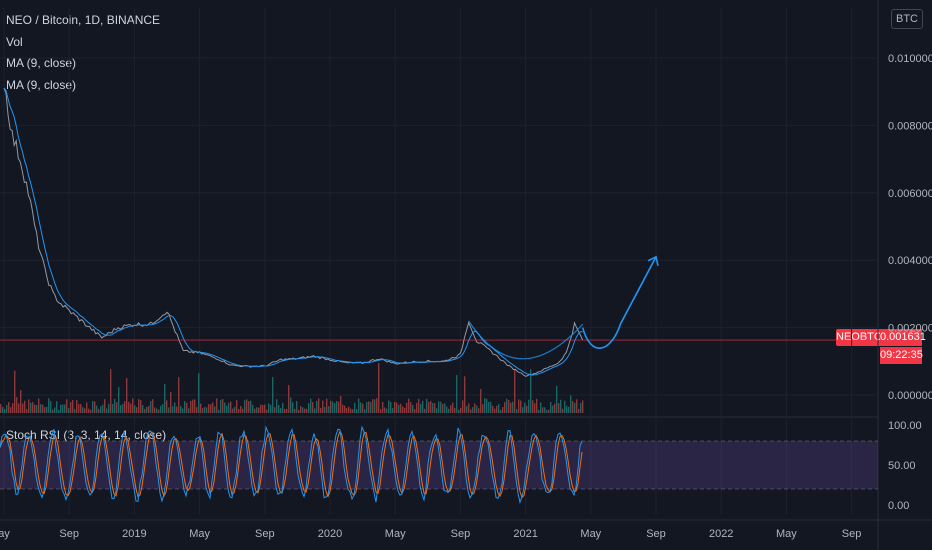  I want to click on x-tick-label: 2019, so click(134, 534).